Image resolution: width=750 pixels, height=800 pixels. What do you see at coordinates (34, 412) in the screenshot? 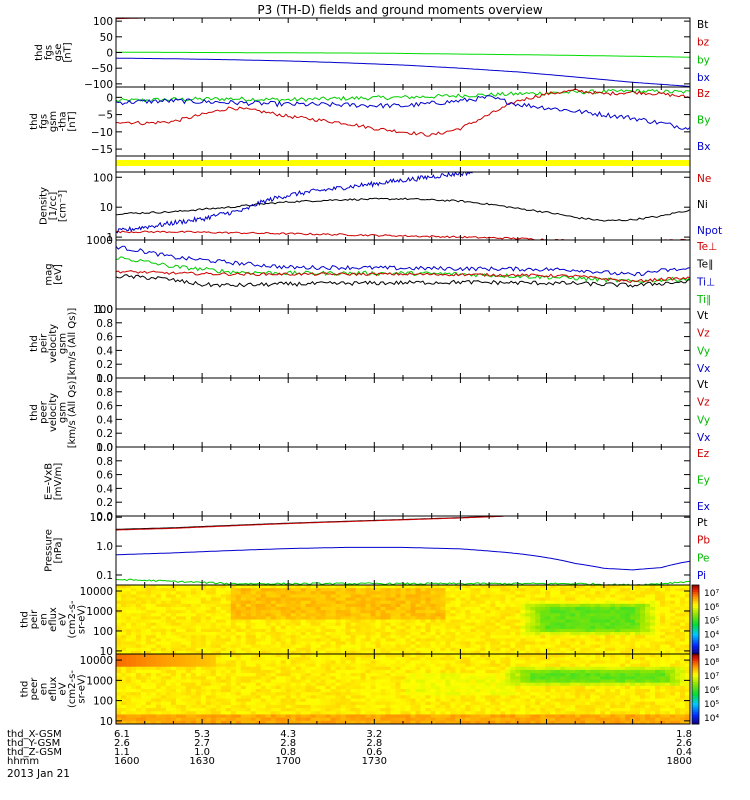
I see `y-label-line: thd` at bounding box center [34, 412].